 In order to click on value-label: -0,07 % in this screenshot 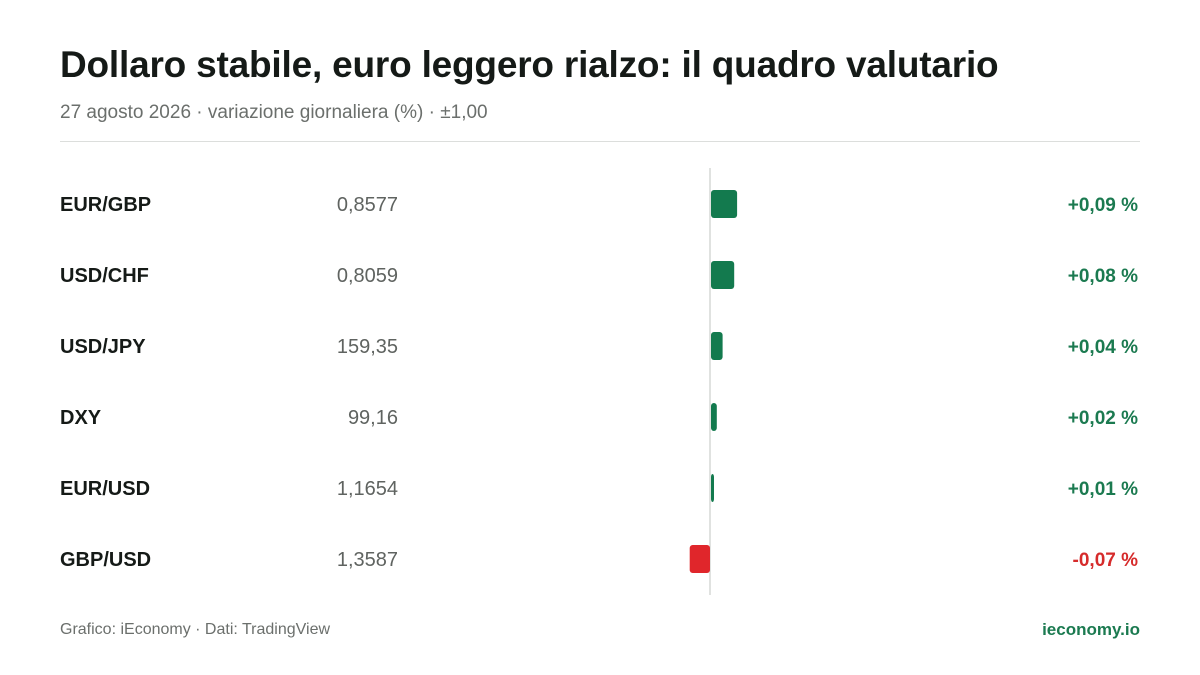, I will do `click(1106, 560)`.